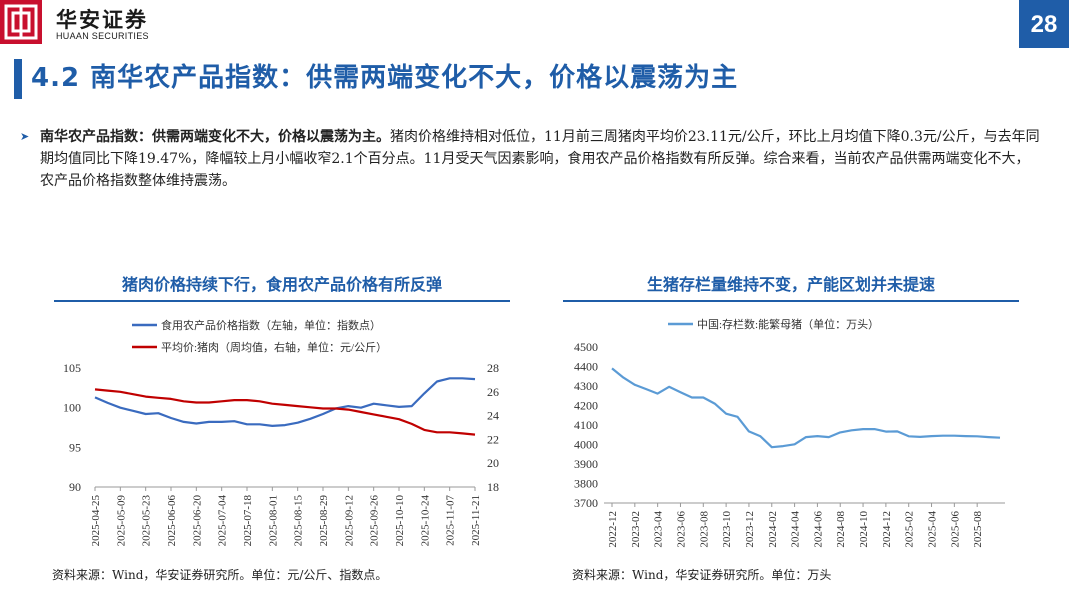 Image resolution: width=1069 pixels, height=601 pixels. I want to click on page-title: 4.2 南华农产品指数：供需两端变化不大，价格以震荡为主, so click(385, 78).